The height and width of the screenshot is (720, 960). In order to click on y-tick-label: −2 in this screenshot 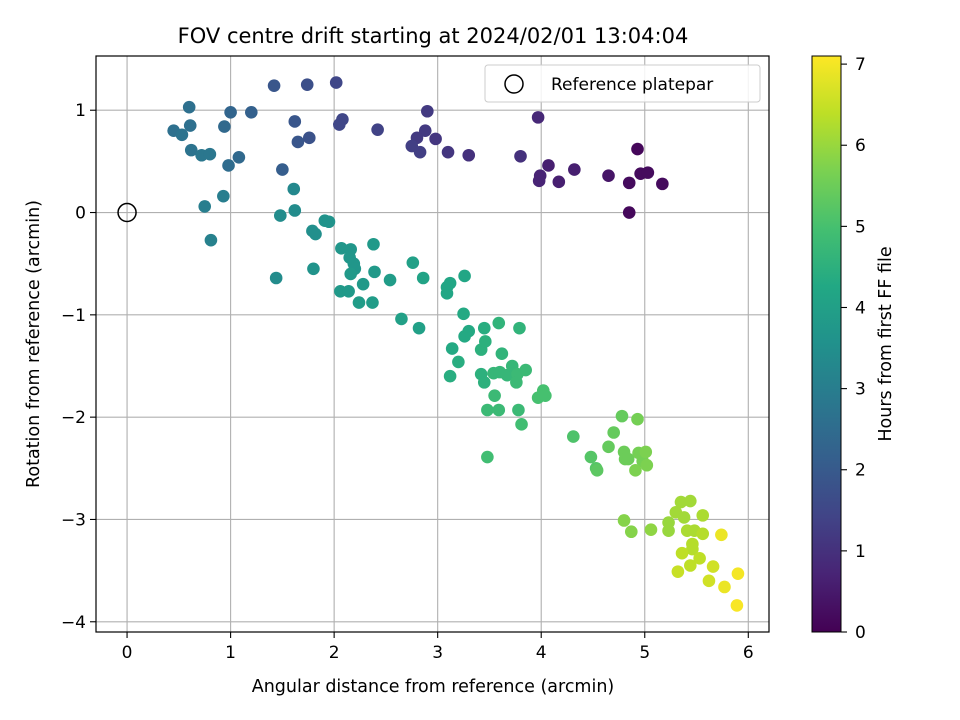, I will do `click(73, 418)`.